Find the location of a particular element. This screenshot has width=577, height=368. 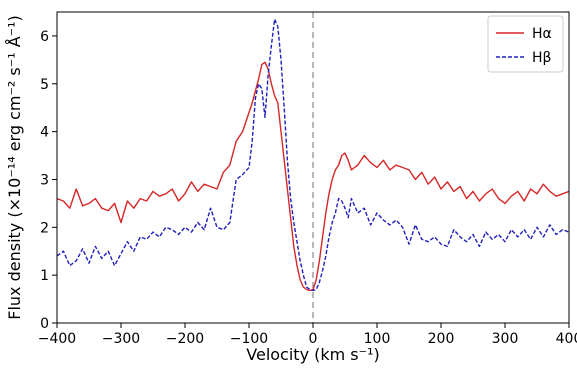

legend: Hα Hβ is located at coordinates (525, 44).